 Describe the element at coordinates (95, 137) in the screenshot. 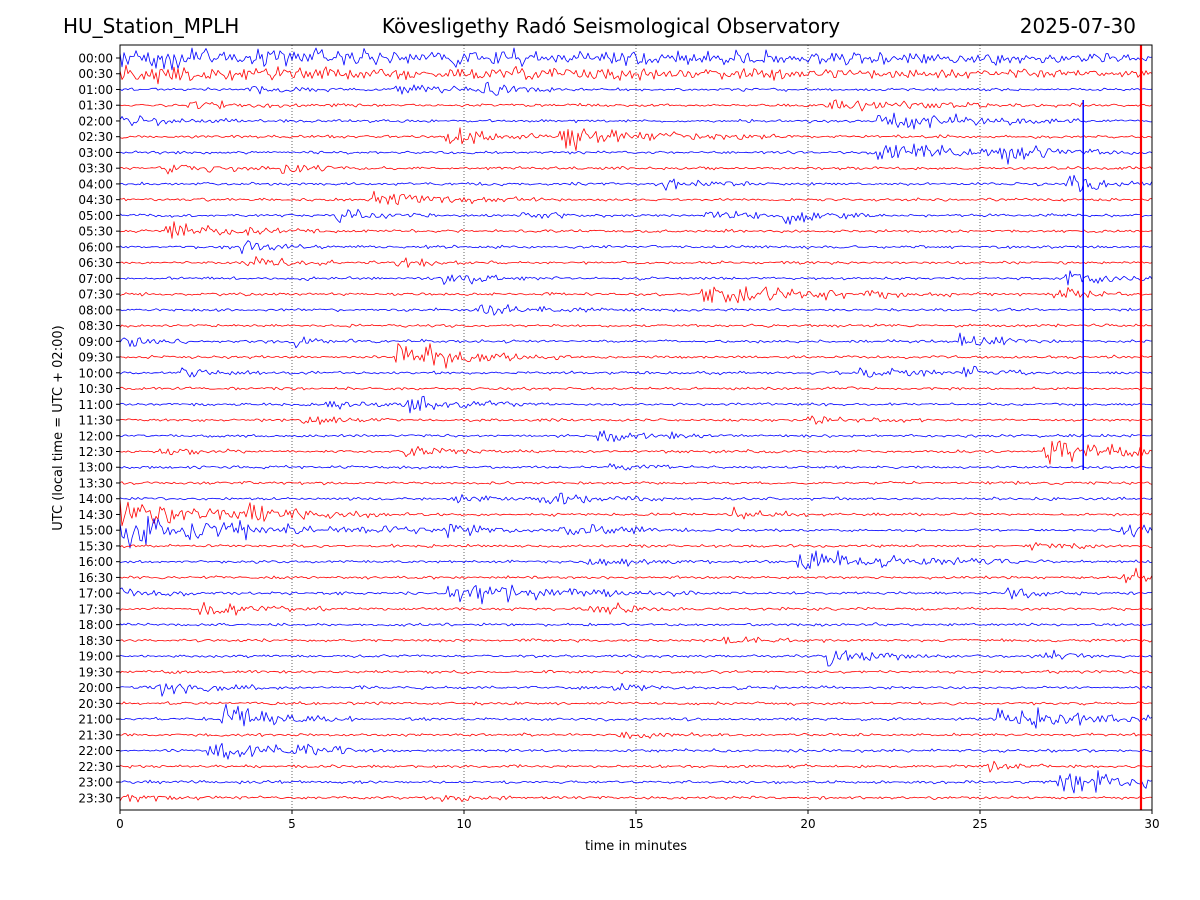

I see `y-tick-label: 02:30` at that location.